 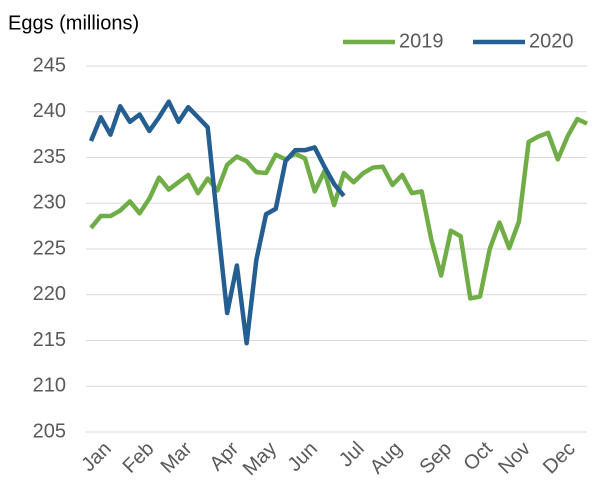 I want to click on x-tick-label: Apr, so click(x=225, y=456).